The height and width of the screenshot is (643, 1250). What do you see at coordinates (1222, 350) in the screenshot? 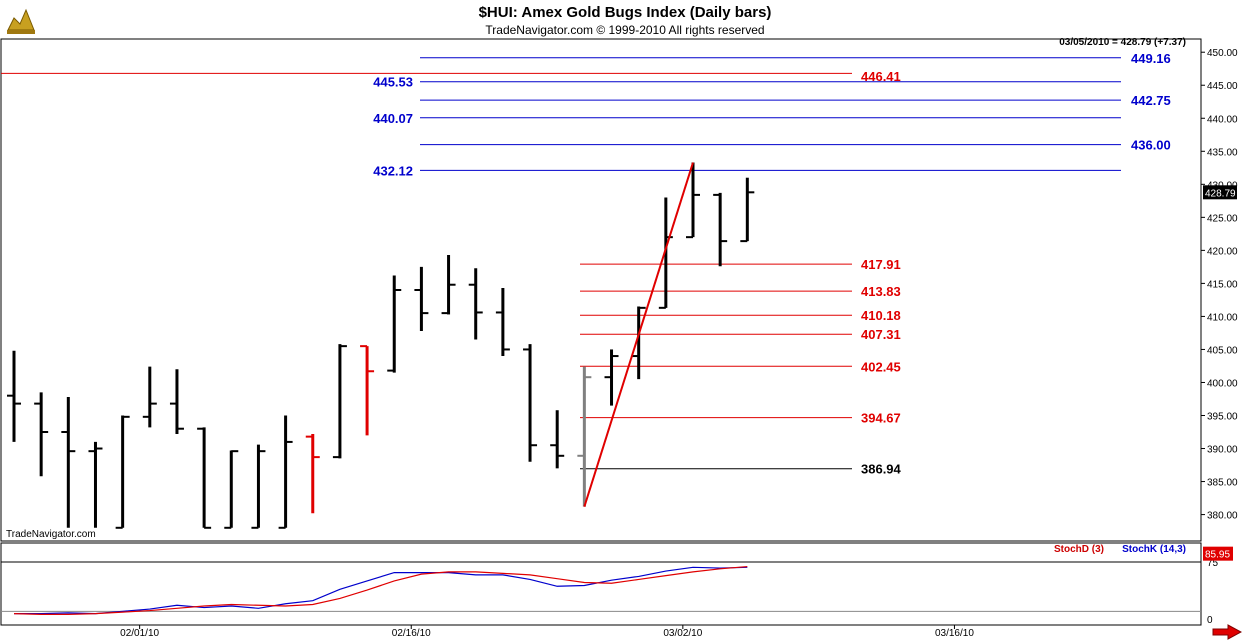
I see `price-tick-label: 405.00` at bounding box center [1222, 350].